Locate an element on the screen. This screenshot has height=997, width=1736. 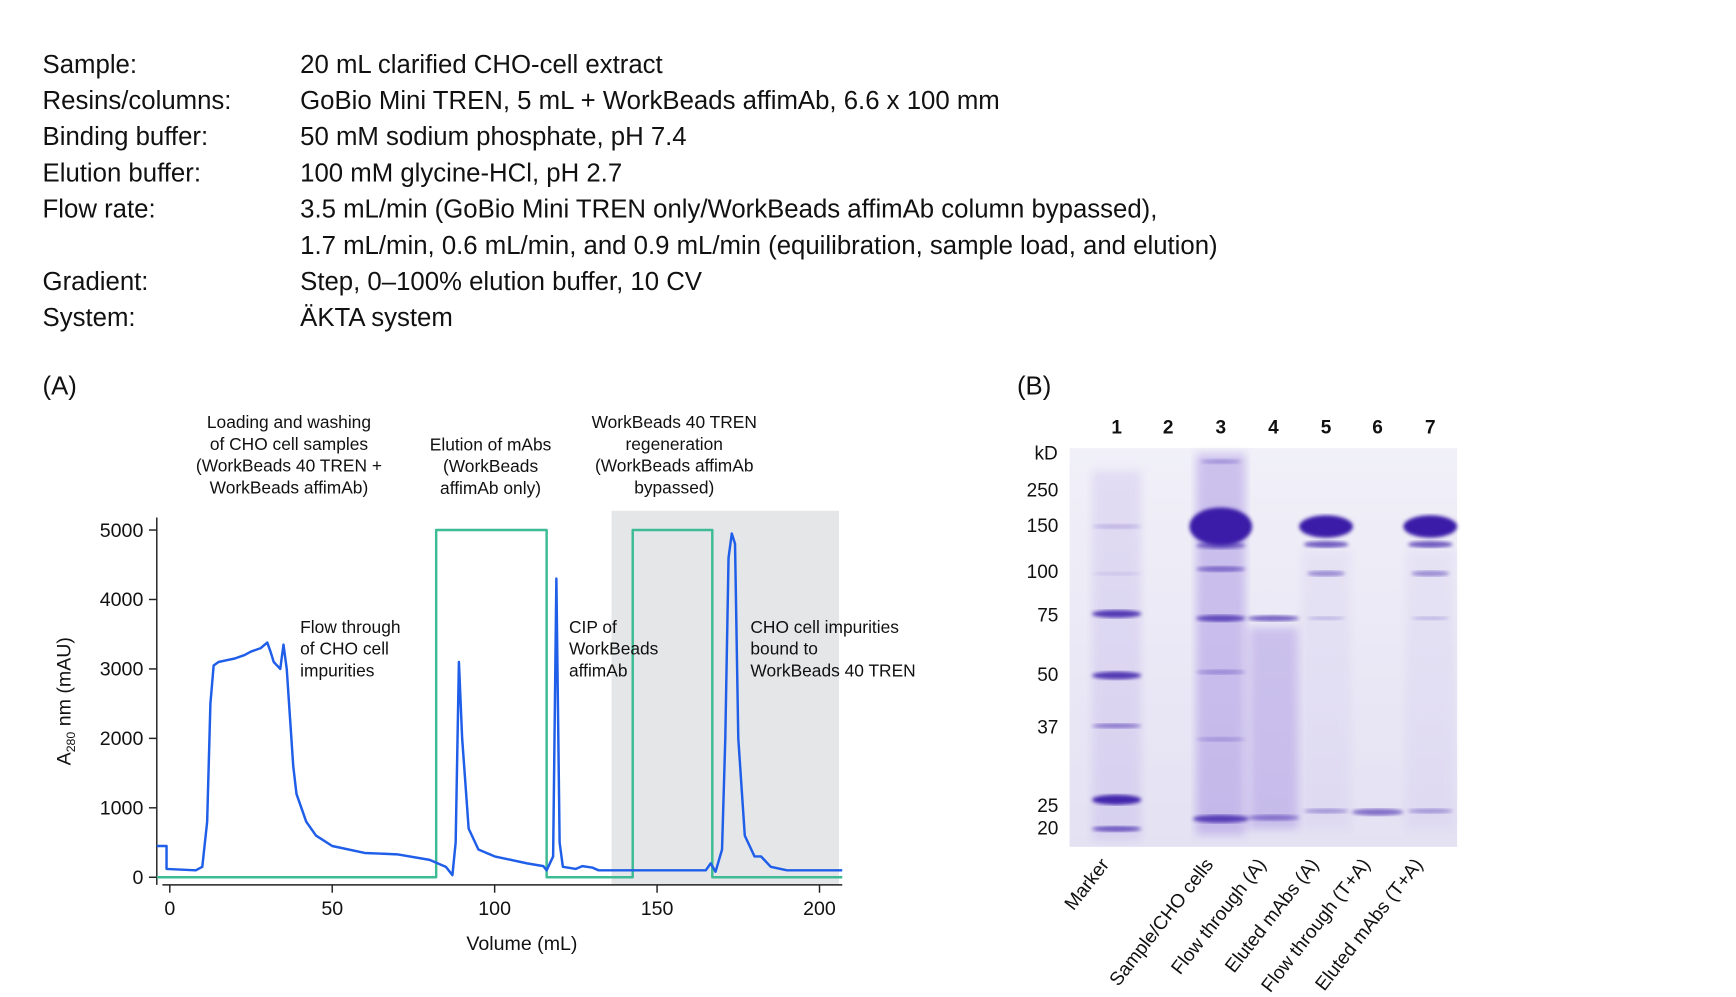
annotation: affimAb only) is located at coordinates (490, 488).